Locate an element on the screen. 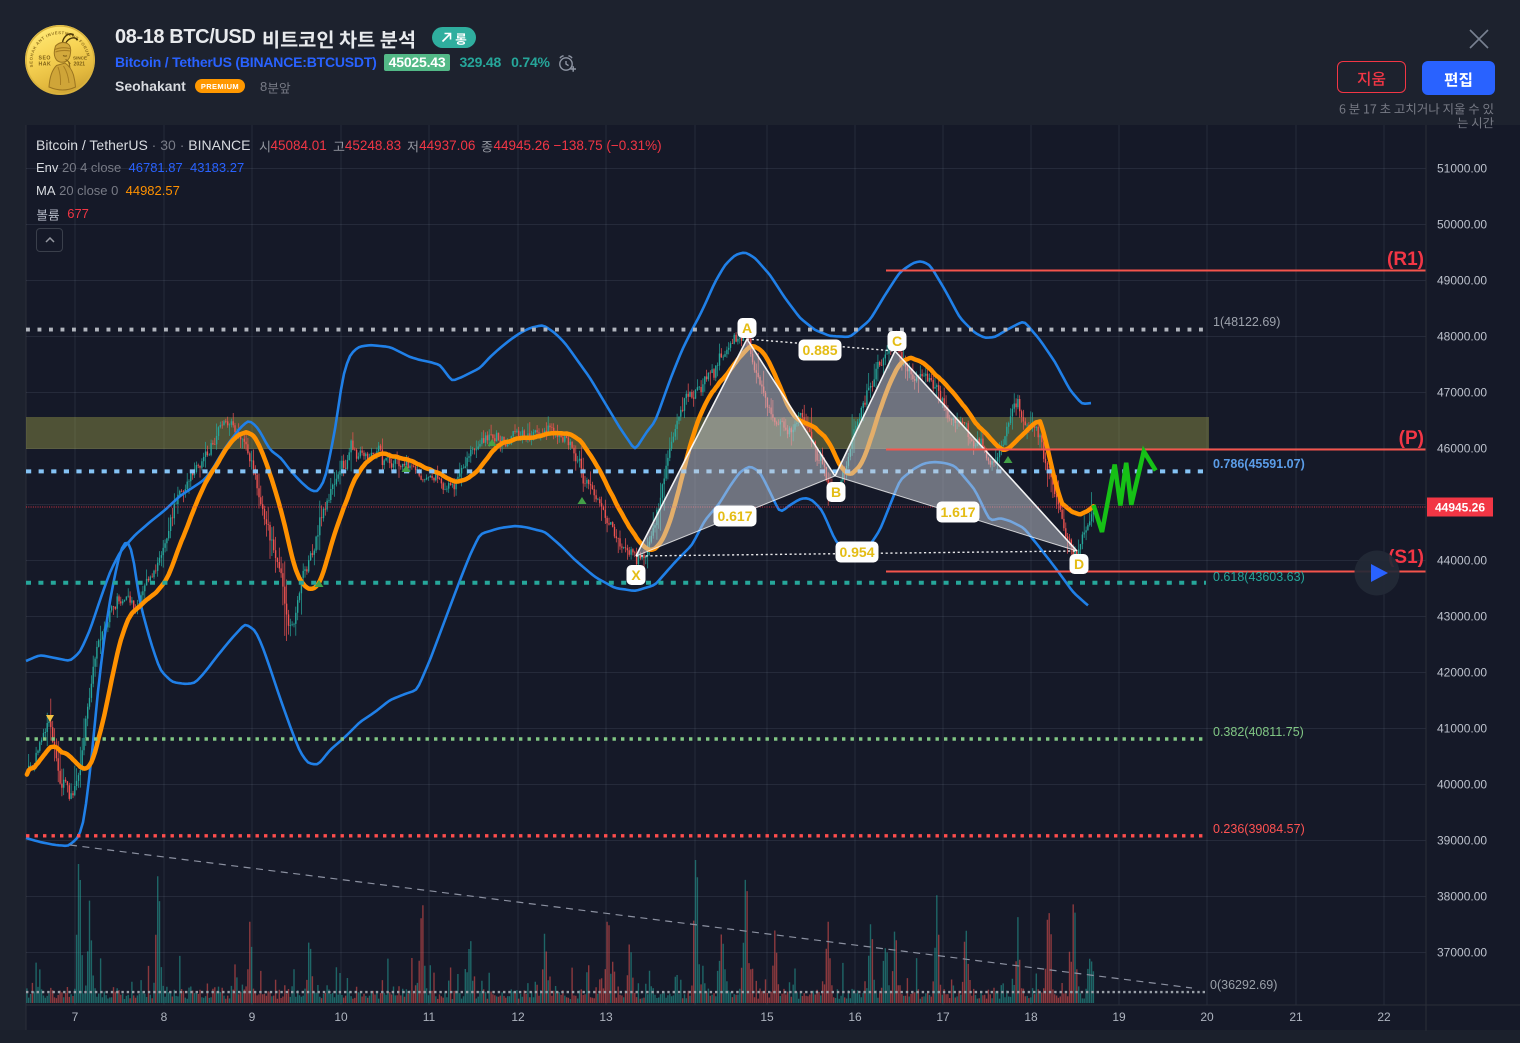  svg-text: 0.954 is located at coordinates (856, 552).